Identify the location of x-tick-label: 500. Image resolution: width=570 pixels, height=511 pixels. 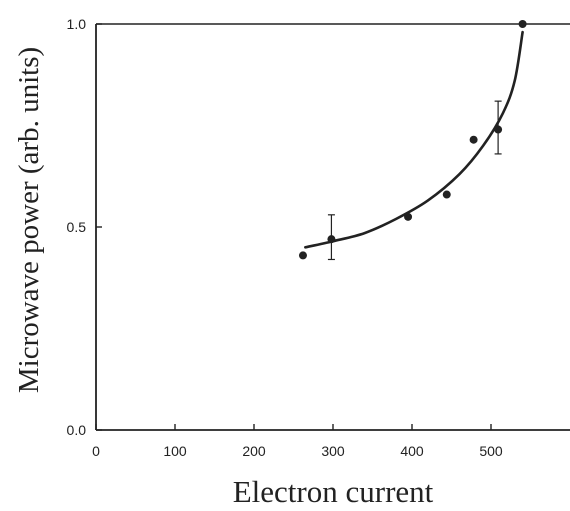
(491, 451).